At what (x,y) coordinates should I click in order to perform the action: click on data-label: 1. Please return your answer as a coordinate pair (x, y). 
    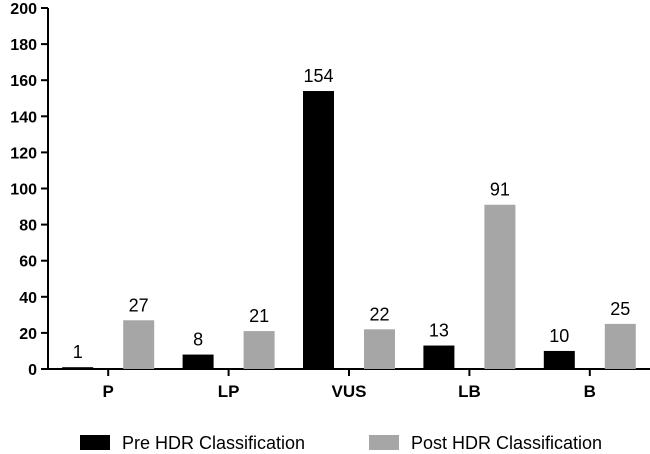
    Looking at the image, I should click on (78, 352).